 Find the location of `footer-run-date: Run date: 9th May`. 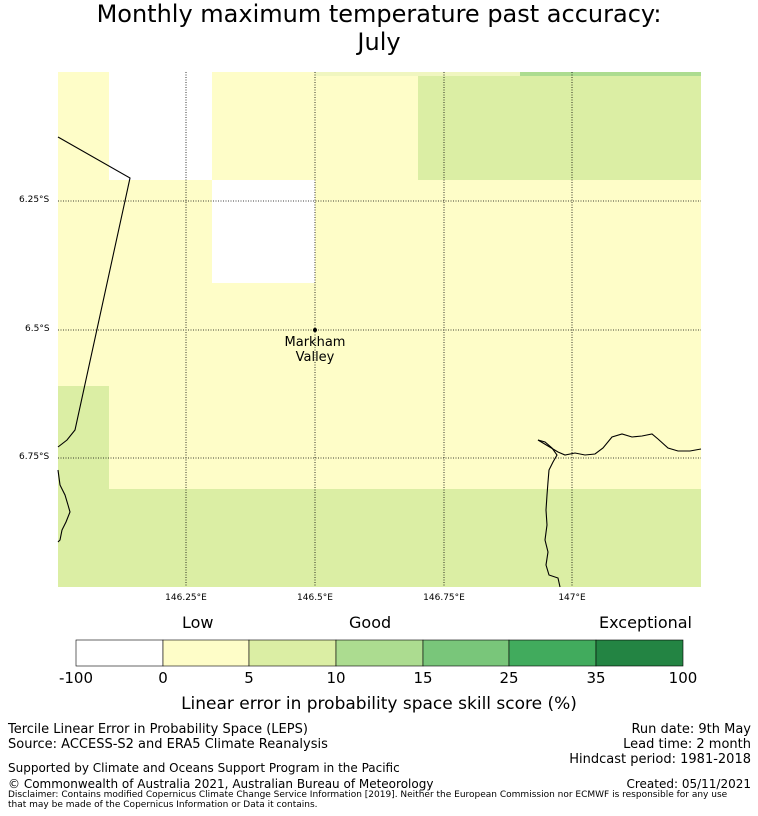

footer-run-date: Run date: 9th May is located at coordinates (691, 729).